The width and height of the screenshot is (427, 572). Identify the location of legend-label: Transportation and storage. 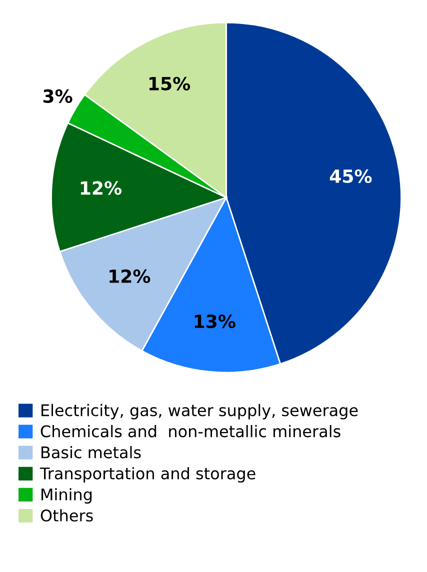
(148, 475).